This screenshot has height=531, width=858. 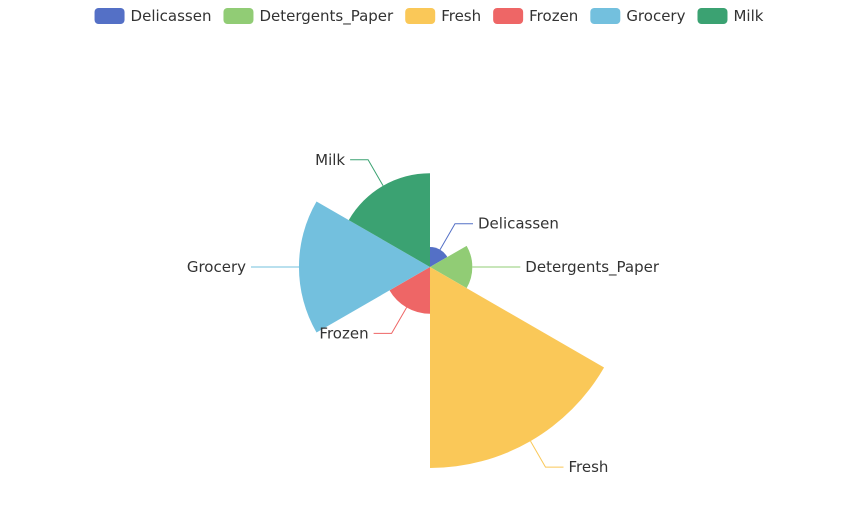 What do you see at coordinates (451, 267) in the screenshot?
I see `slice-detergents-paper` at bounding box center [451, 267].